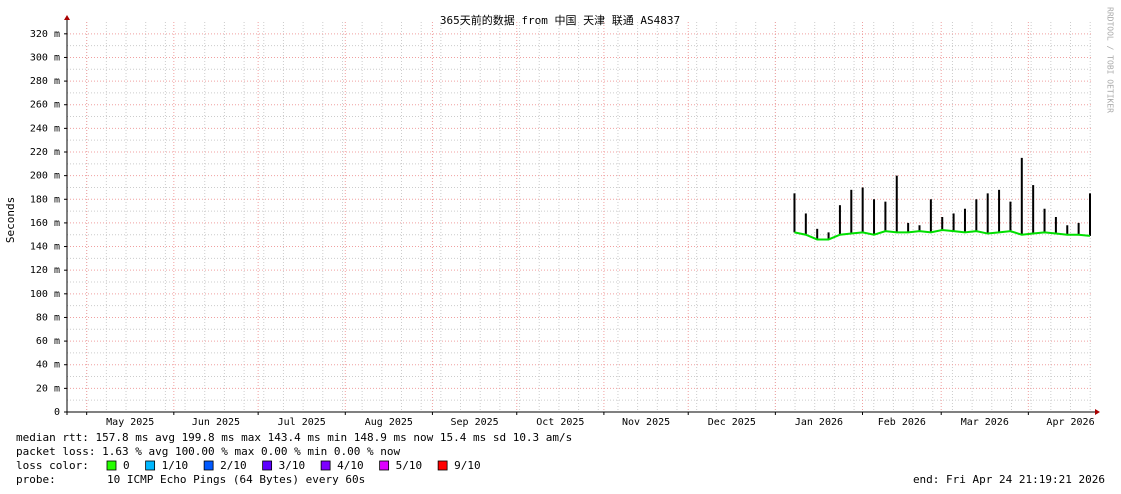  Describe the element at coordinates (57, 412) in the screenshot. I see `y-tick-label: 0` at that location.